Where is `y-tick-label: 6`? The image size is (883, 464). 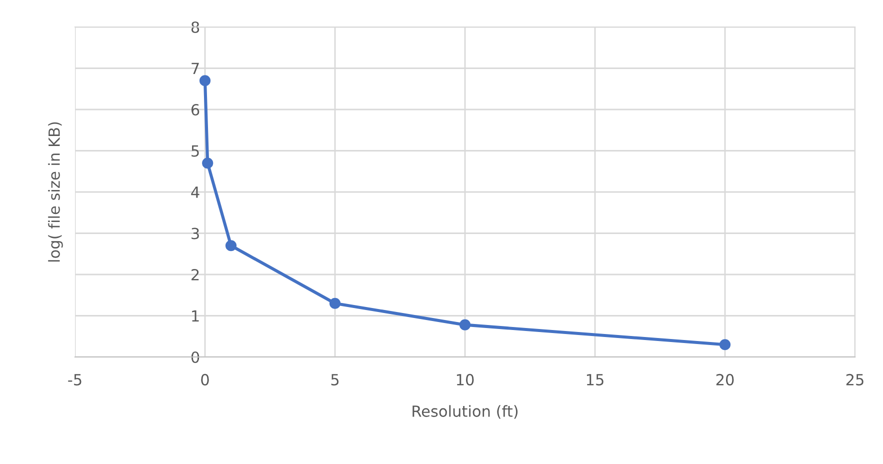
y-tick-label: 6 is located at coordinates (195, 110).